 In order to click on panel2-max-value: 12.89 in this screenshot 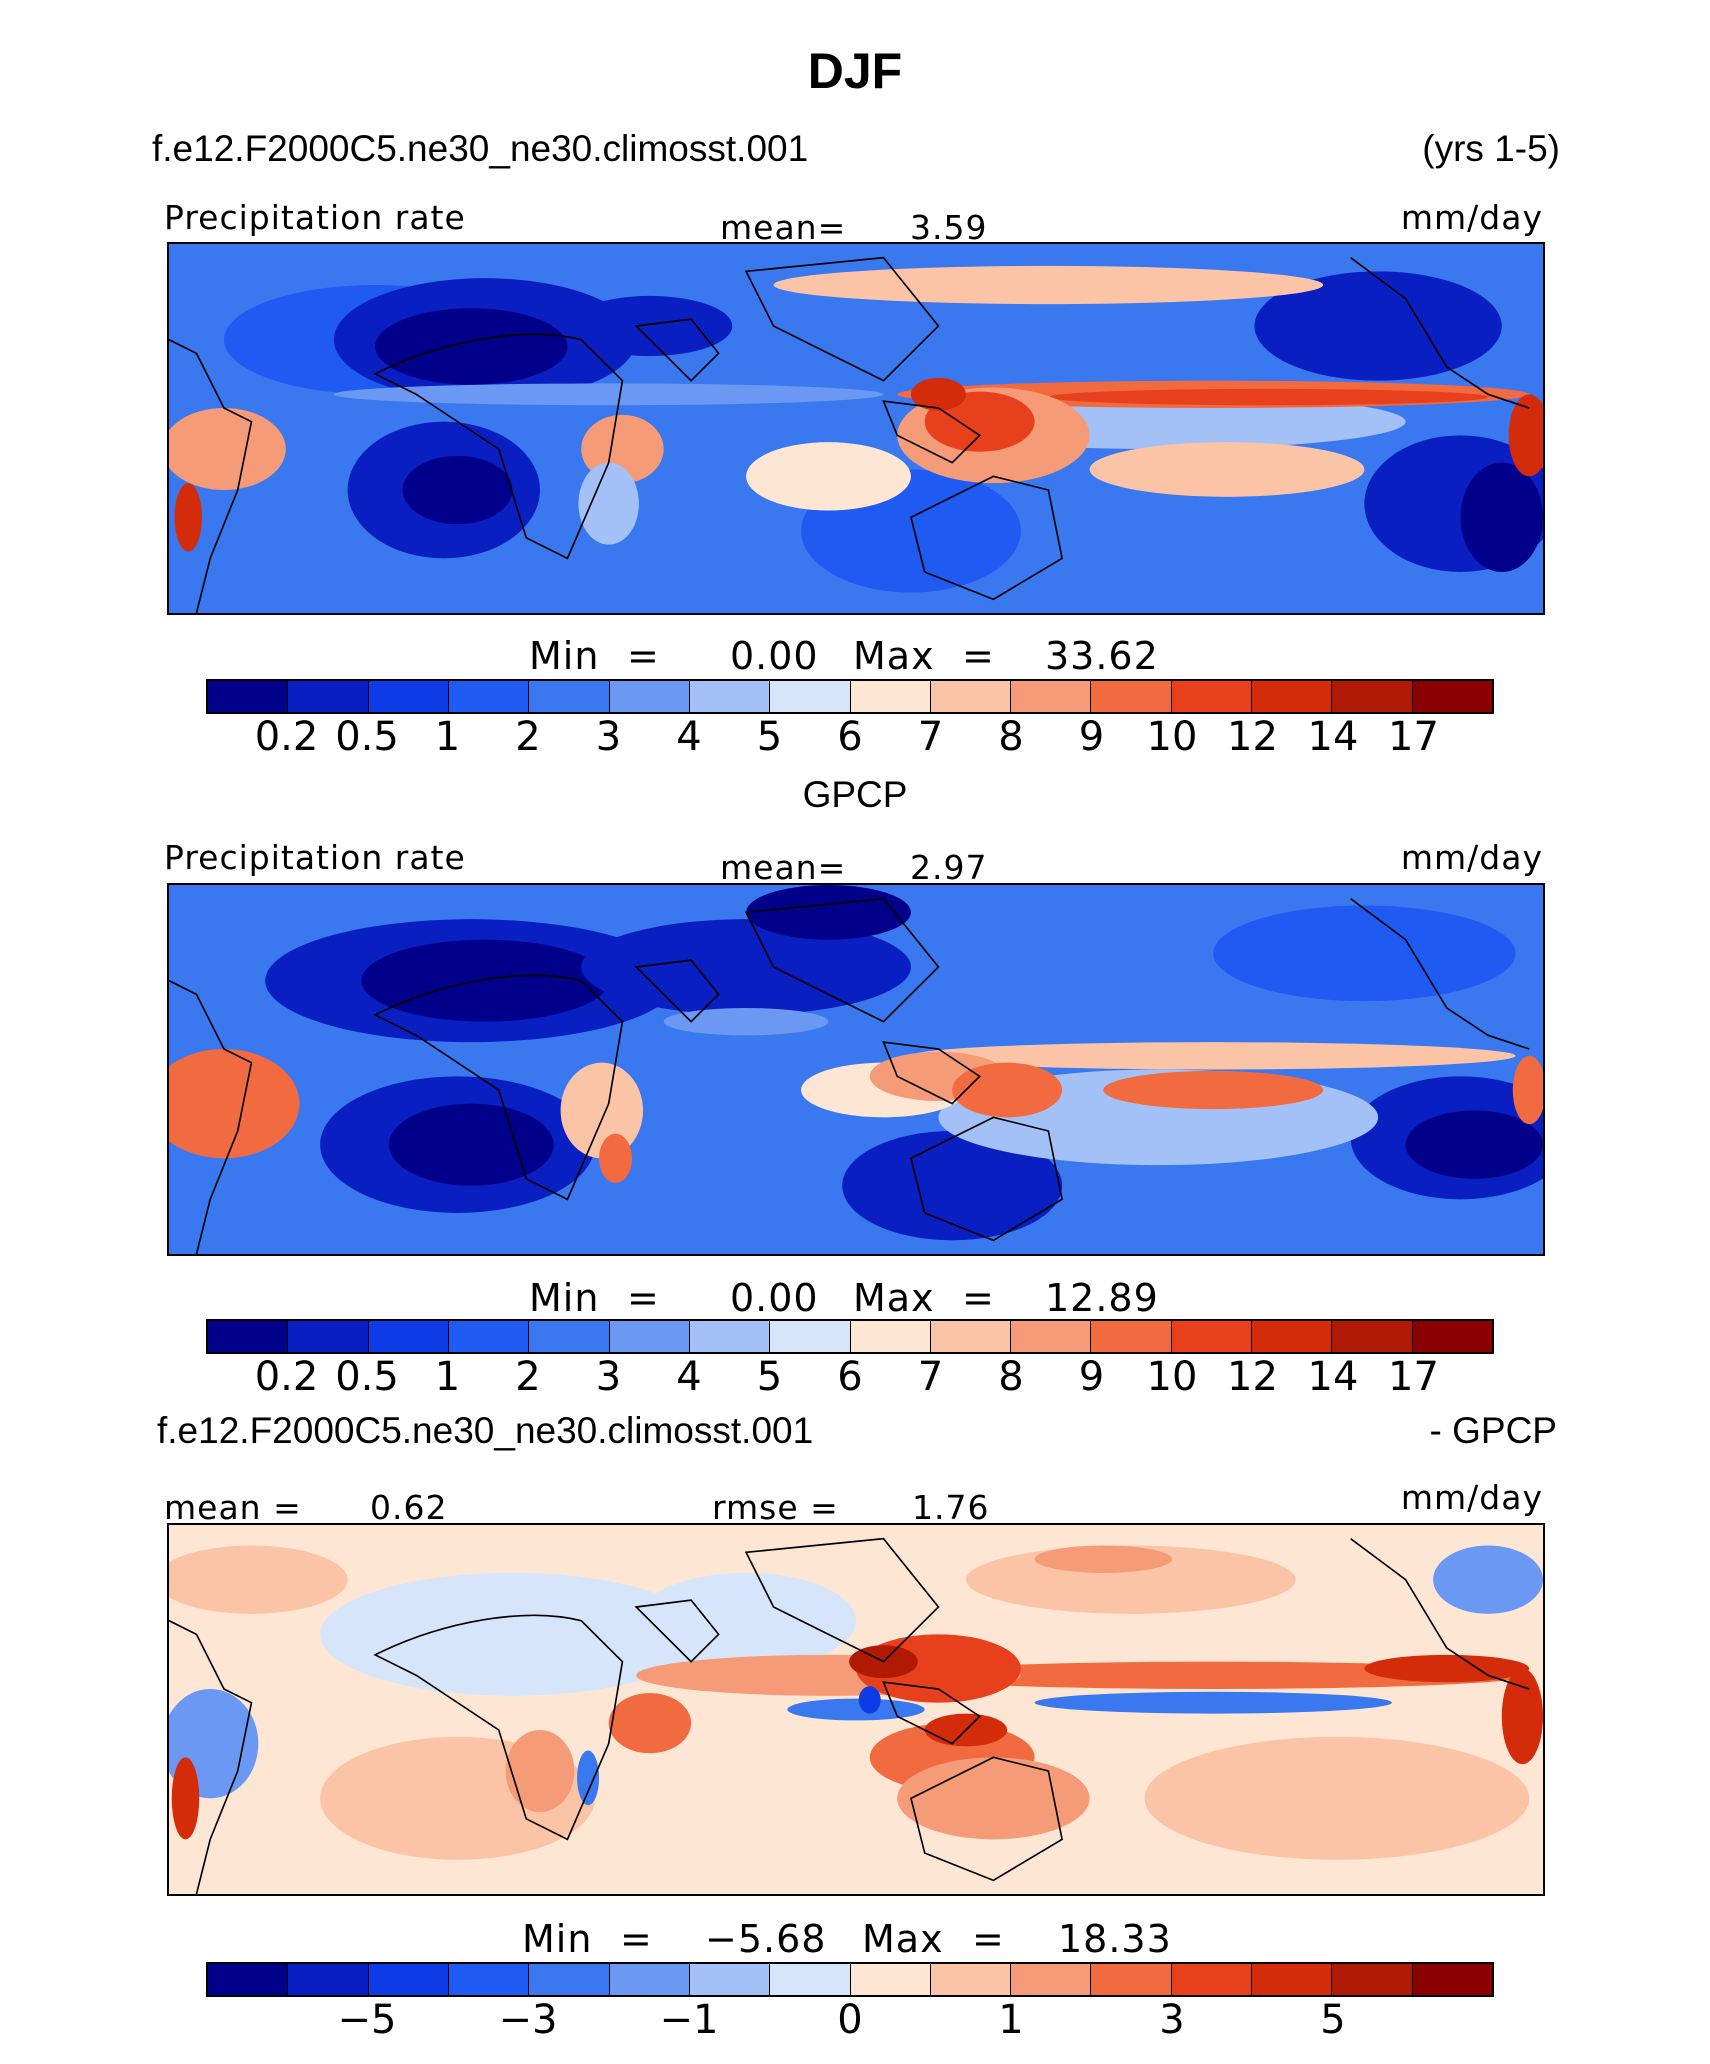, I will do `click(1102, 1298)`.